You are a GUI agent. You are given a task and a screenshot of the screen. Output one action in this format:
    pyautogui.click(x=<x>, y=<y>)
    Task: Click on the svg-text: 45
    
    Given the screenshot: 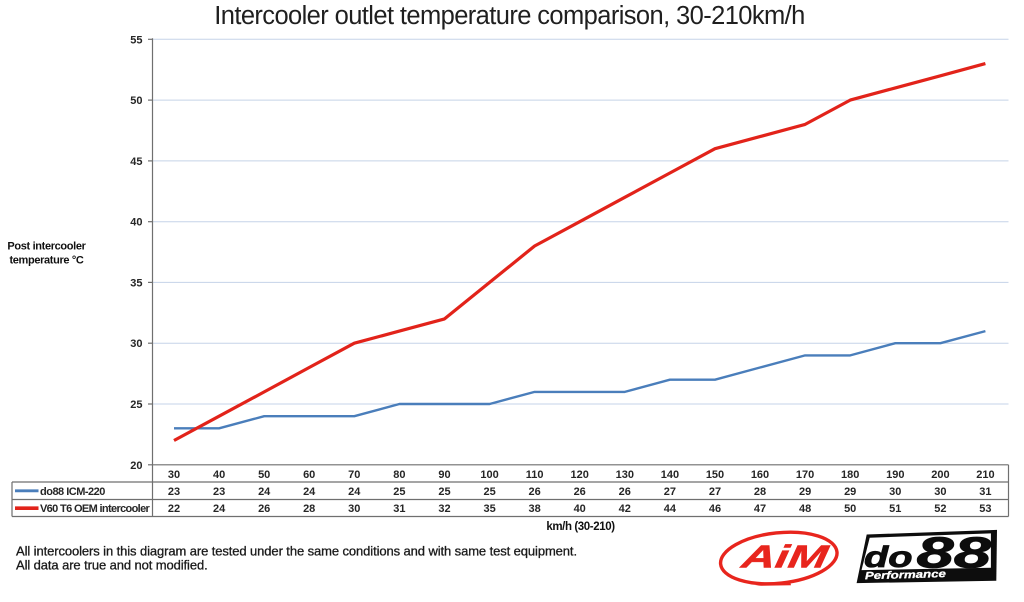 What is the action you would take?
    pyautogui.click(x=136, y=162)
    